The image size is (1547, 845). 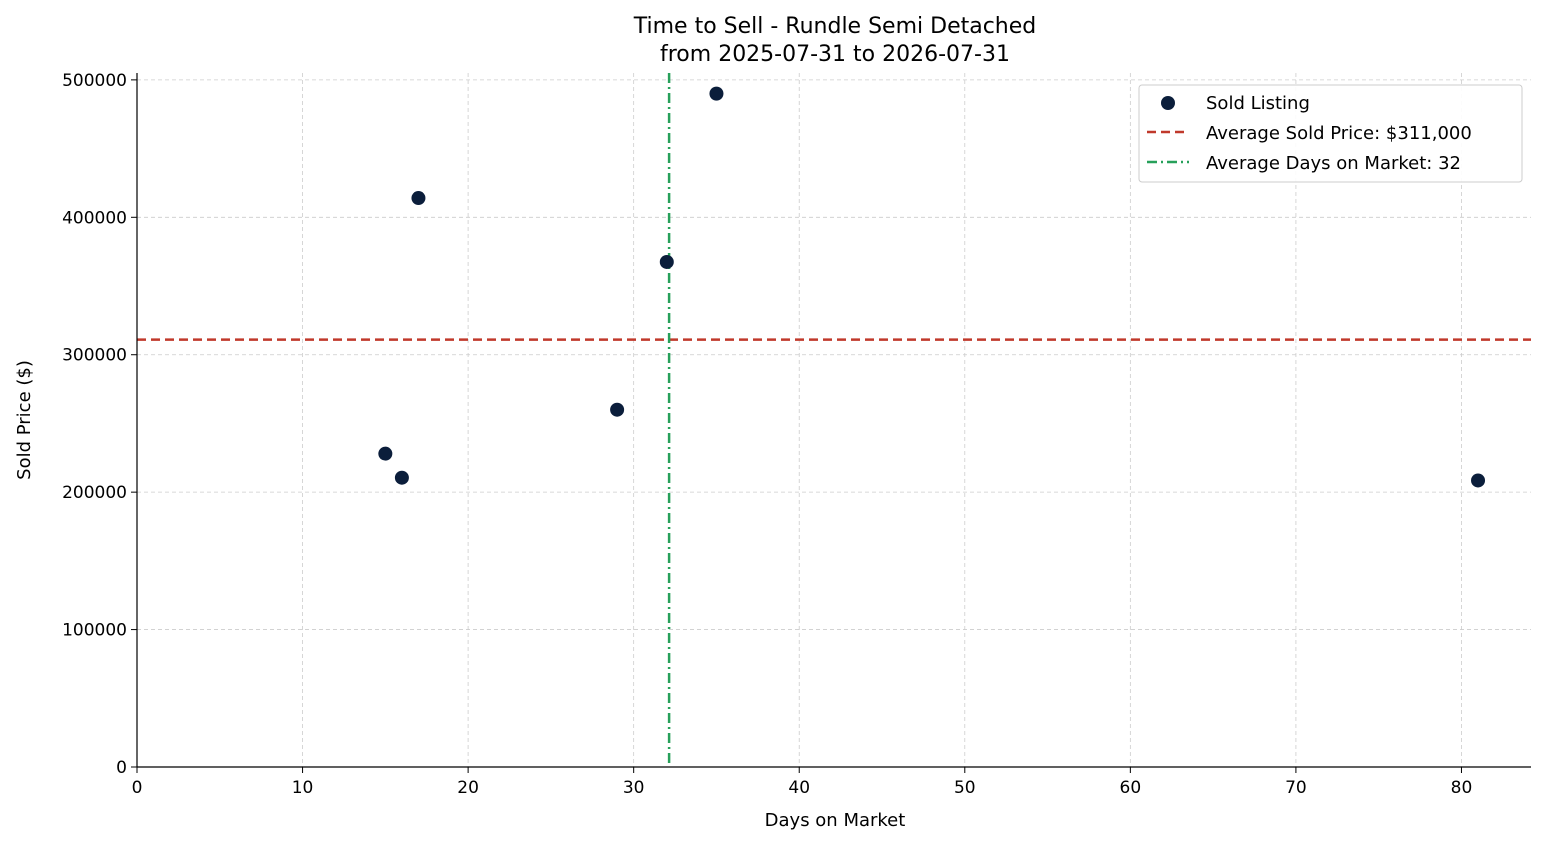 What do you see at coordinates (835, 820) in the screenshot?
I see `x-axis-label: Days on Market` at bounding box center [835, 820].